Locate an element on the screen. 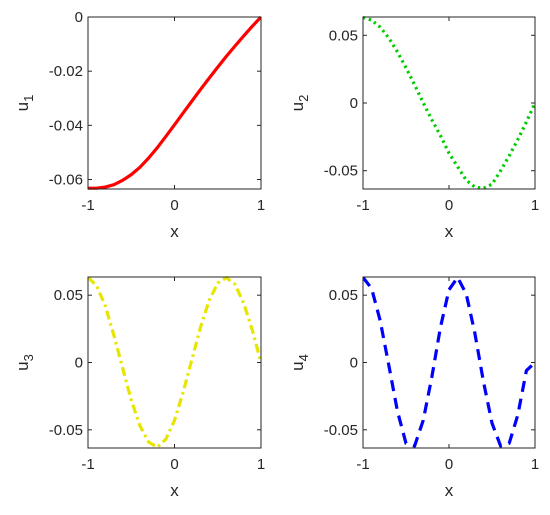 This screenshot has height=515, width=550. y-axis-label: u4 is located at coordinates (299, 362).